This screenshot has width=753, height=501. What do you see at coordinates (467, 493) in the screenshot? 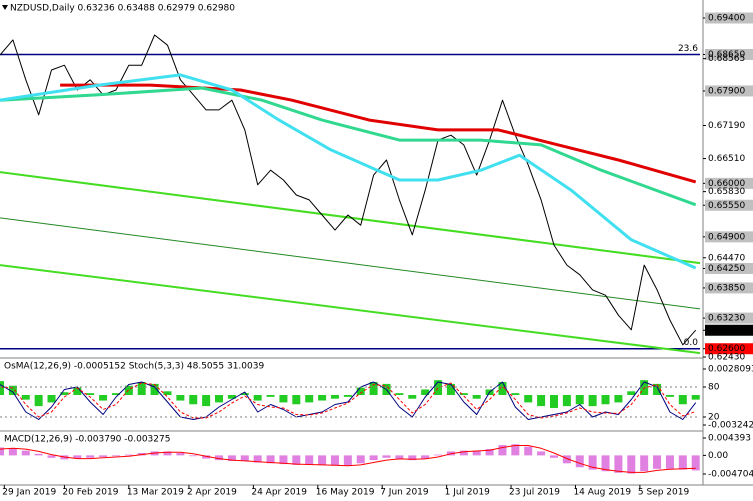
I see `x-tick-label: 1 Jul 2019` at bounding box center [467, 493].